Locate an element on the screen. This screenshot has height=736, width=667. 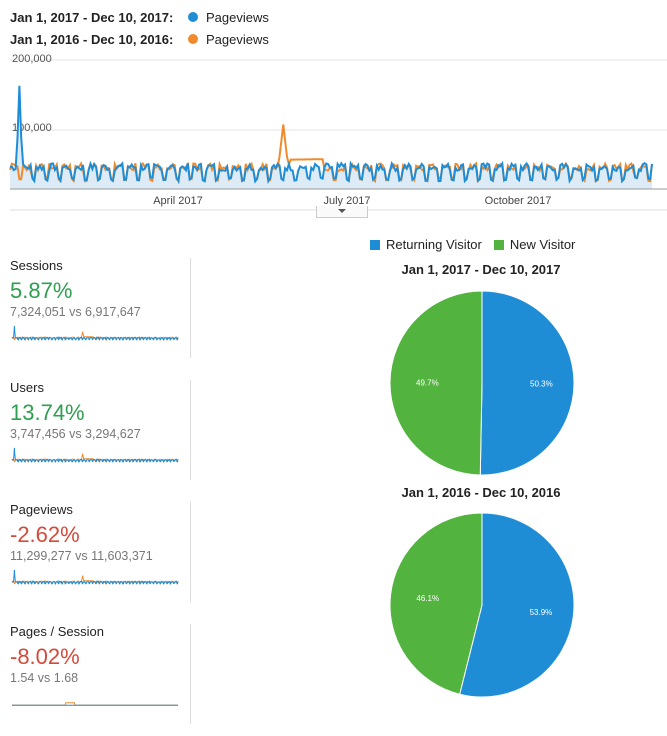
legend-current-dot-icon is located at coordinates (193, 17).